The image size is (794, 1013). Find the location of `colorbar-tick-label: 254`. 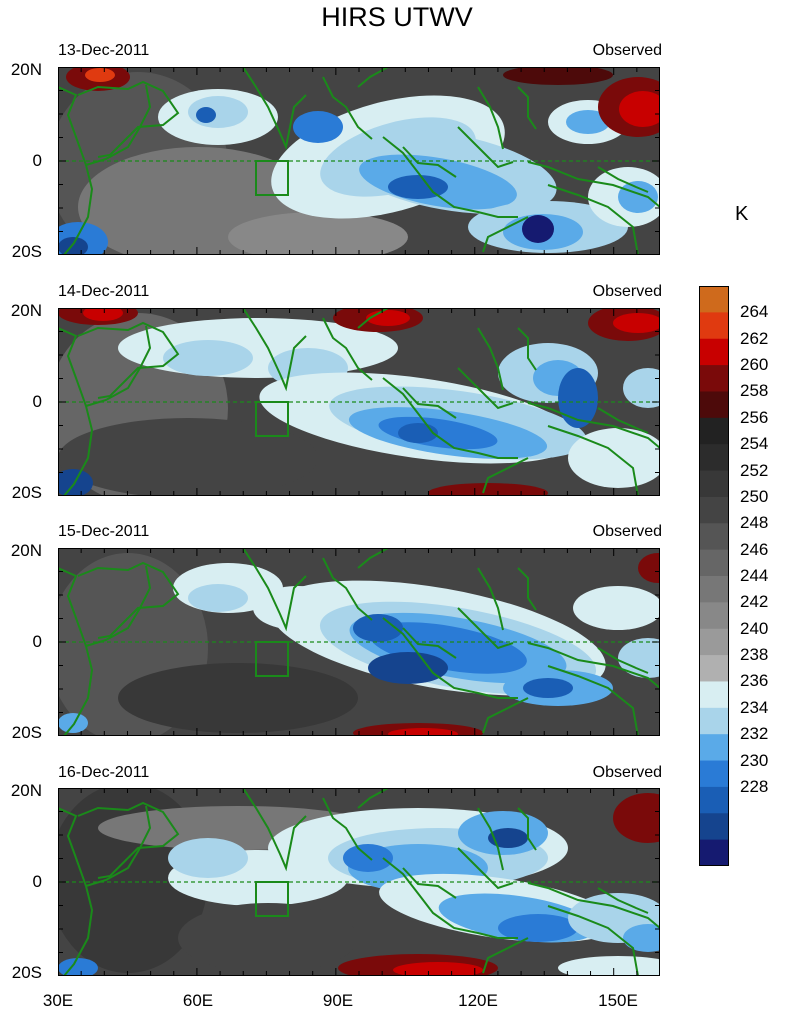

colorbar-tick-label: 254 is located at coordinates (754, 444).